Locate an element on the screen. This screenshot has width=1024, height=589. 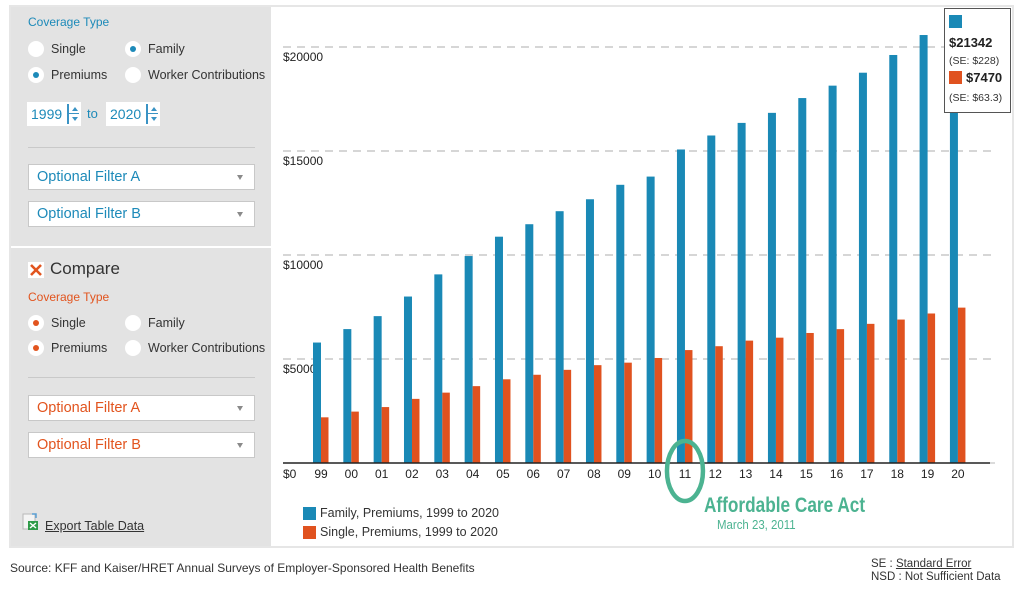
close-icon is located at coordinates (36, 270).